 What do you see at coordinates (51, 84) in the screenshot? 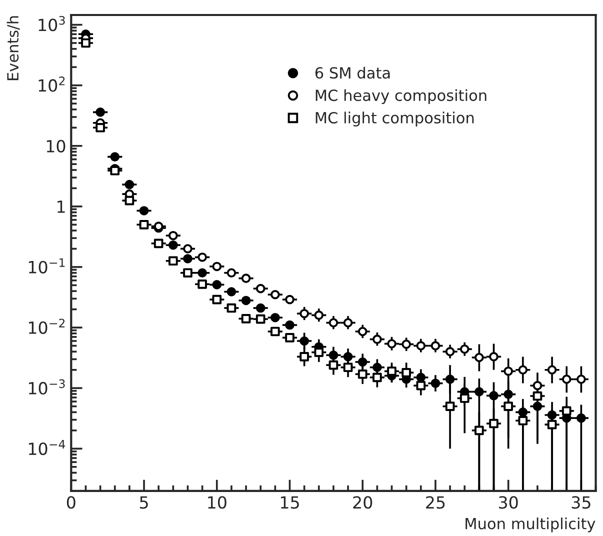
I see `y-tick-label: 10$^{2}$` at bounding box center [51, 84].